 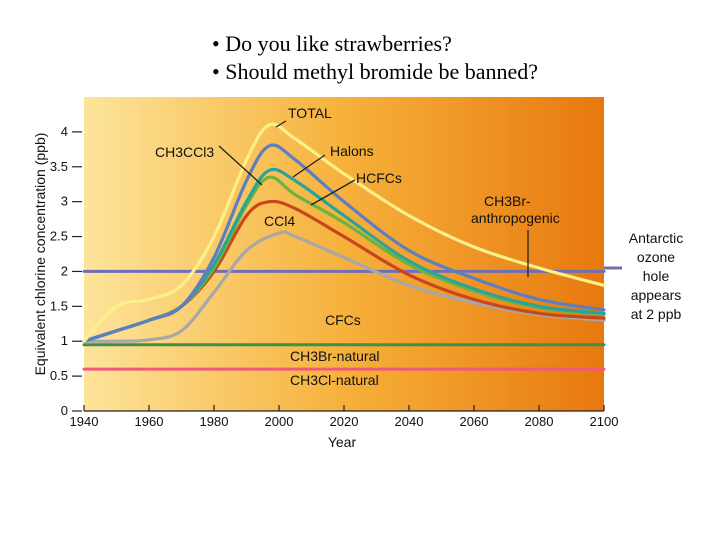 I want to click on label-ozone-1: Antarctic, so click(x=656, y=238).